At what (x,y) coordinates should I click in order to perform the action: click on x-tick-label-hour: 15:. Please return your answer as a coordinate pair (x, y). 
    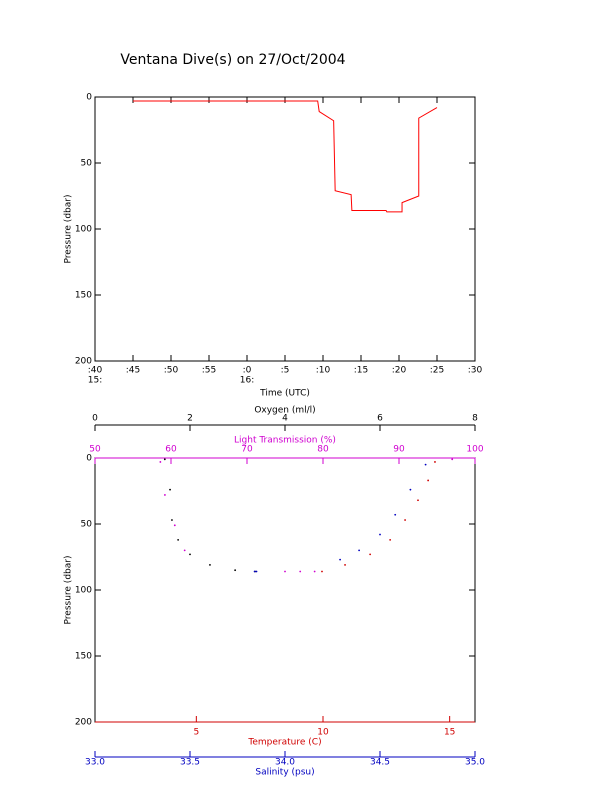
    Looking at the image, I should click on (95, 381).